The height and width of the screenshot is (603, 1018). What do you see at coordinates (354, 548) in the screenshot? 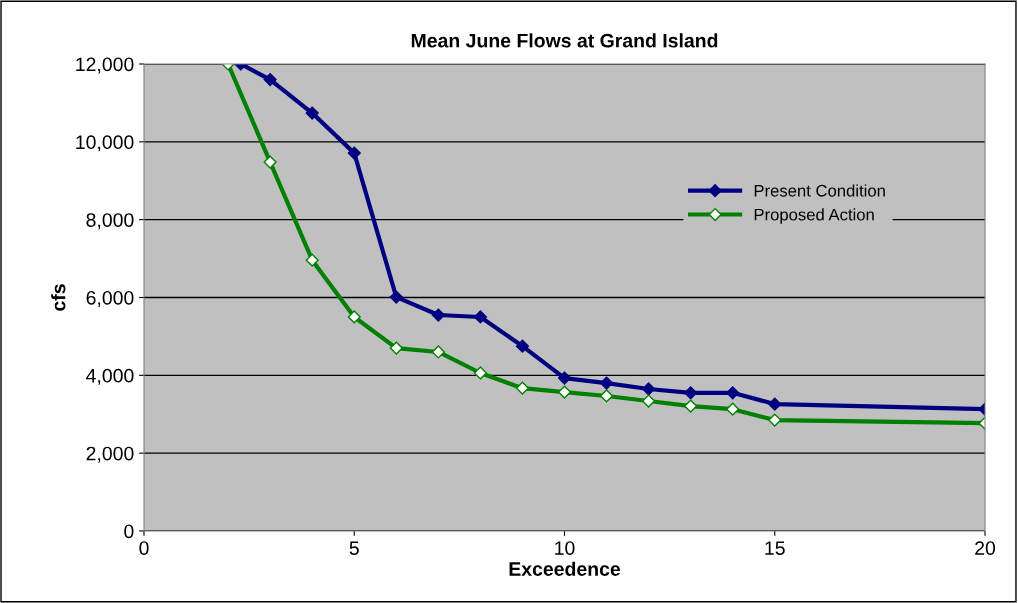
I see `x-tick-label: 5` at bounding box center [354, 548].